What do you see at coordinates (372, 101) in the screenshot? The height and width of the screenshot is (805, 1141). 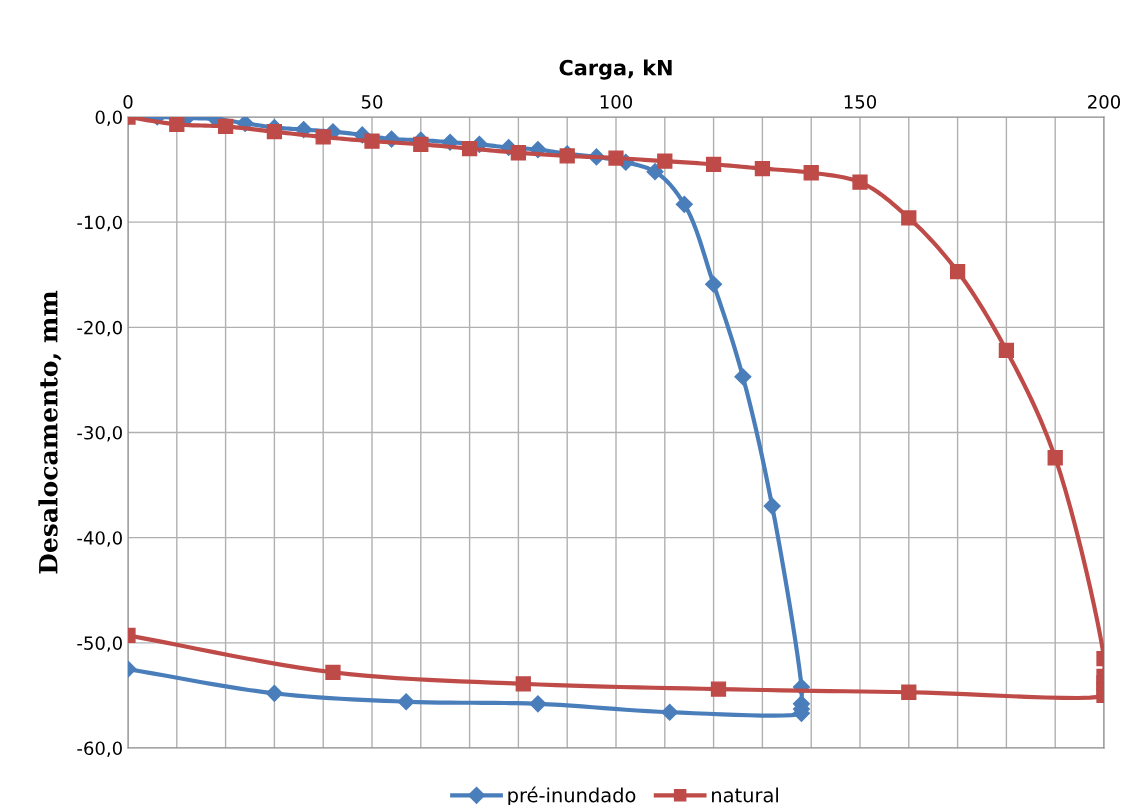 I see `x-tick-label: 50` at bounding box center [372, 101].